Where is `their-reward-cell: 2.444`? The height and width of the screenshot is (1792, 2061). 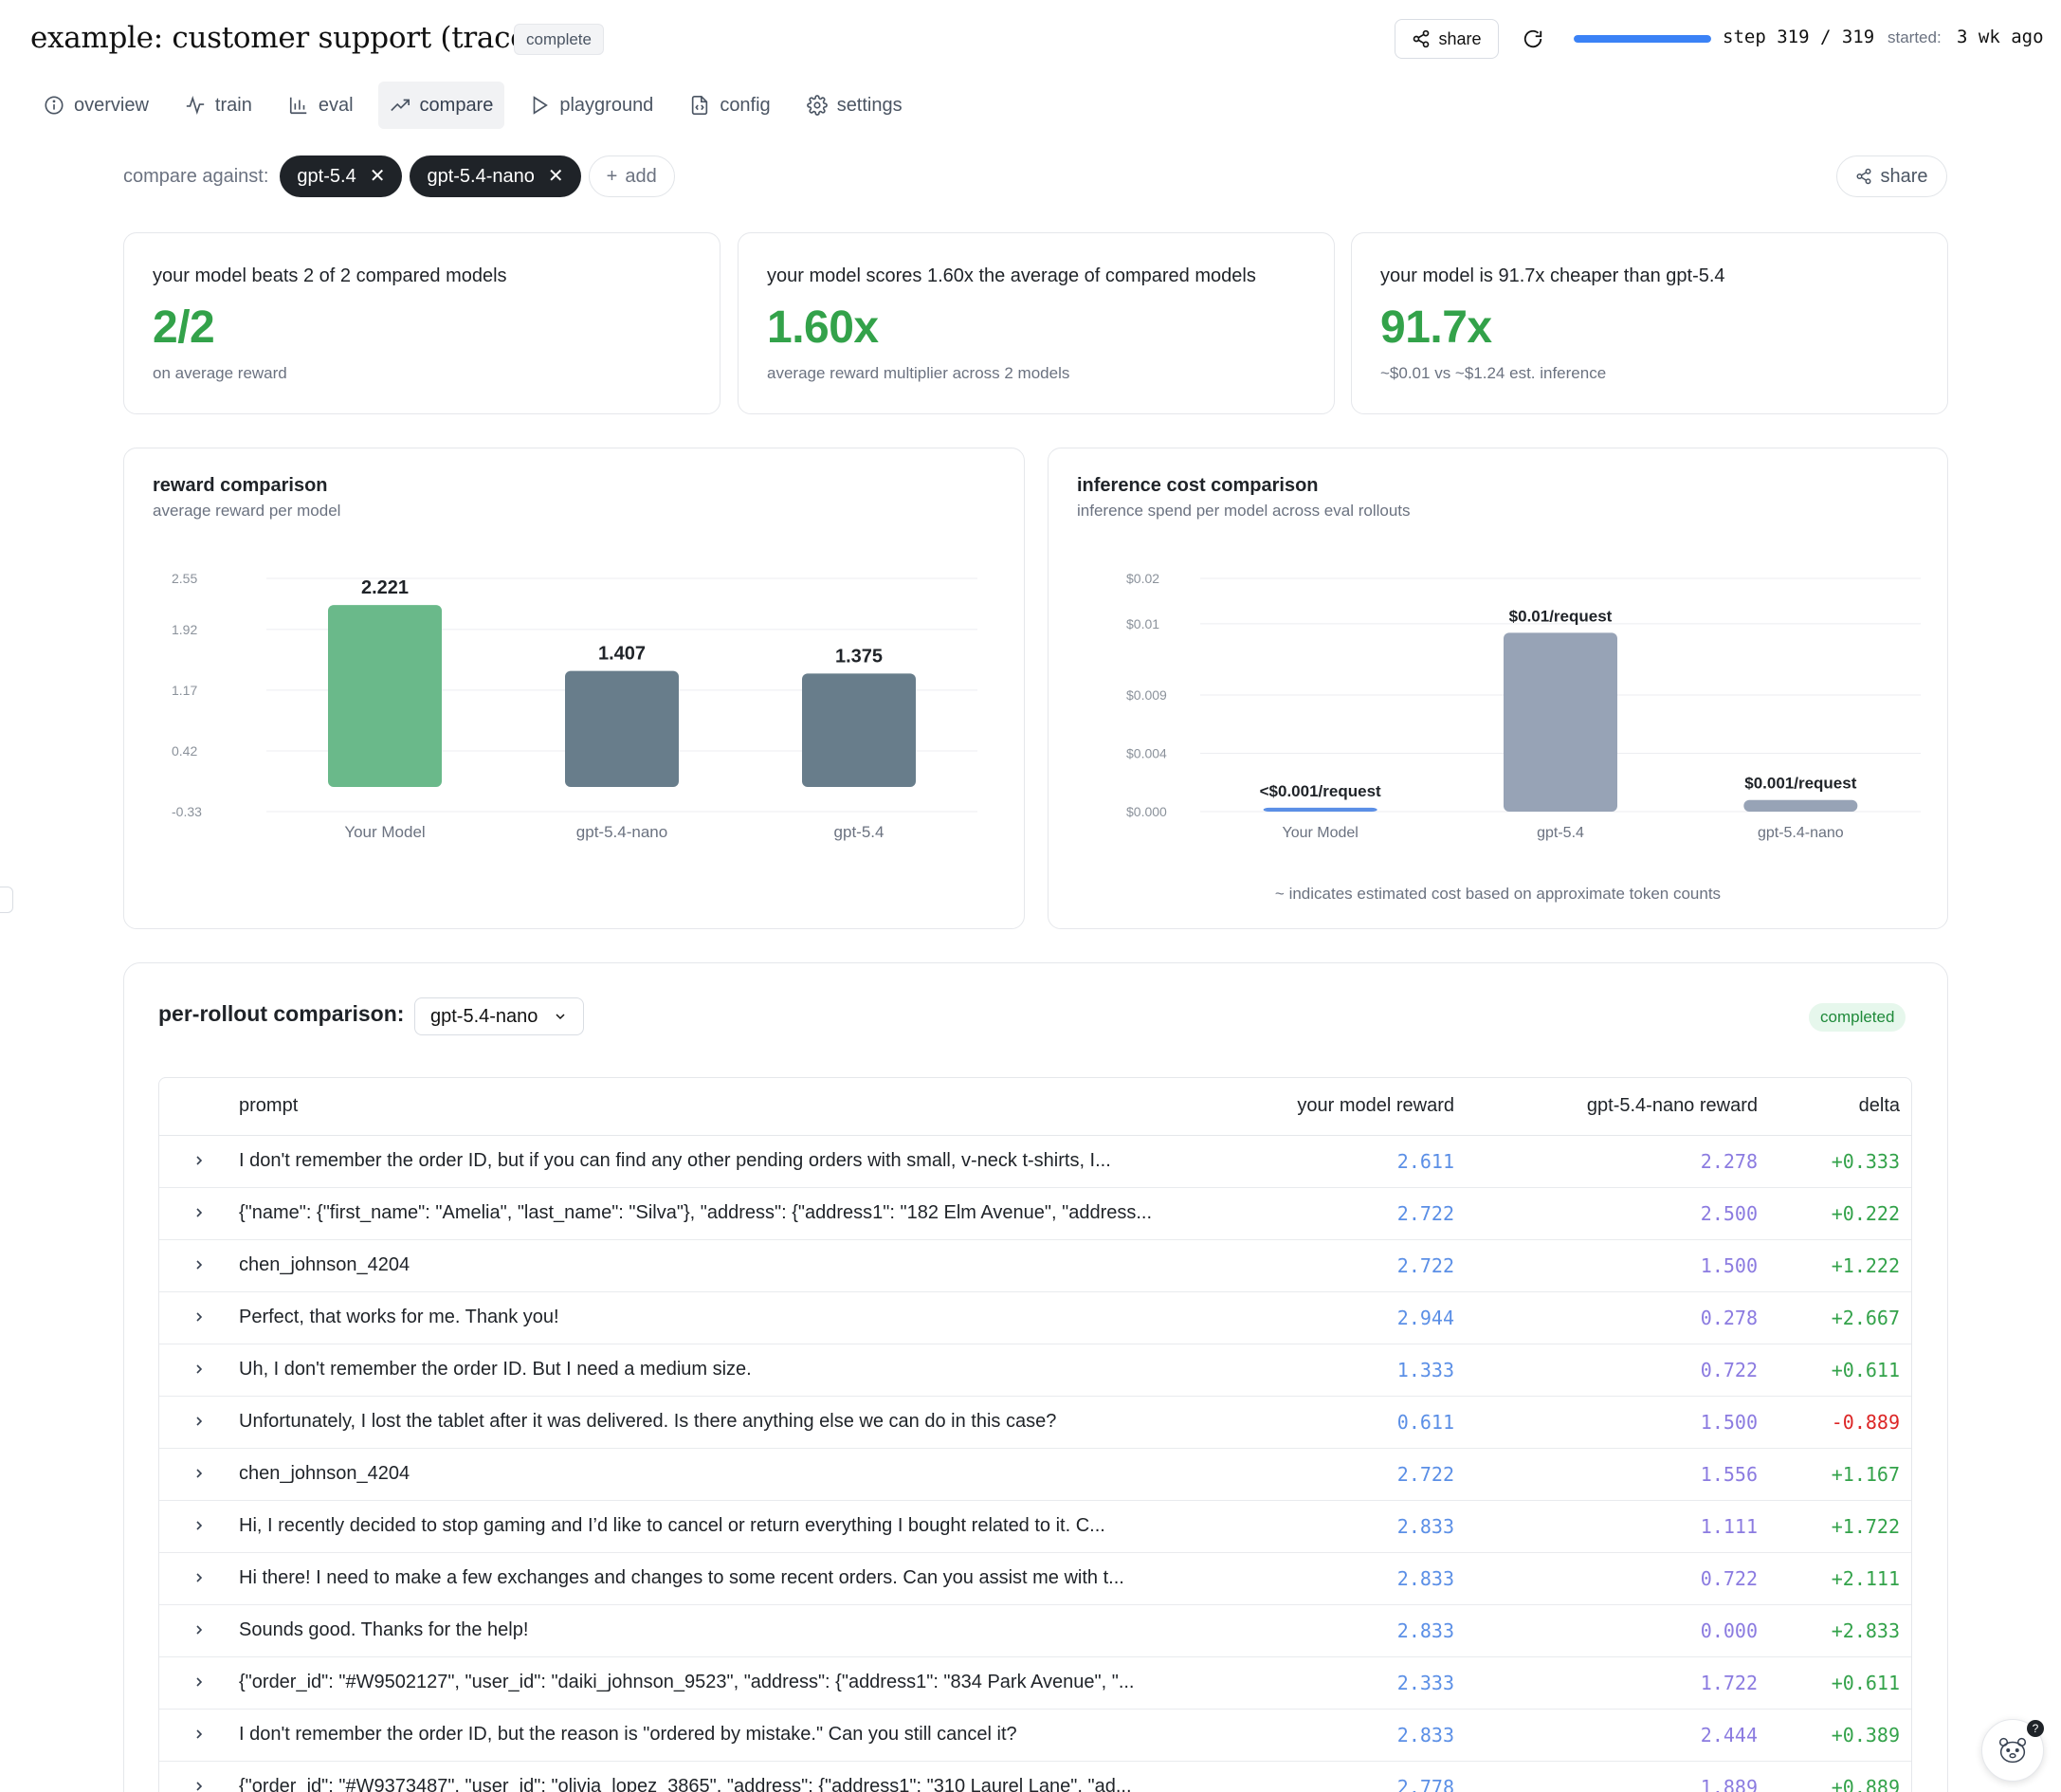 their-reward-cell: 2.444 is located at coordinates (1617, 1735).